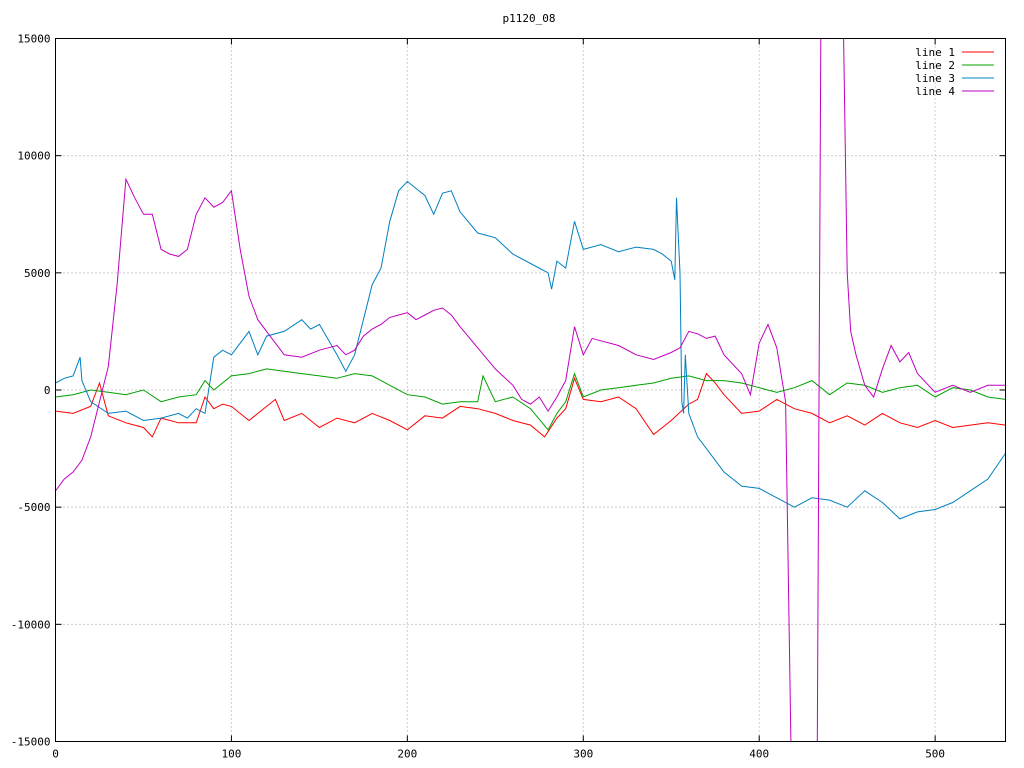  What do you see at coordinates (935, 78) in the screenshot?
I see `legend-label-3: line 3` at bounding box center [935, 78].